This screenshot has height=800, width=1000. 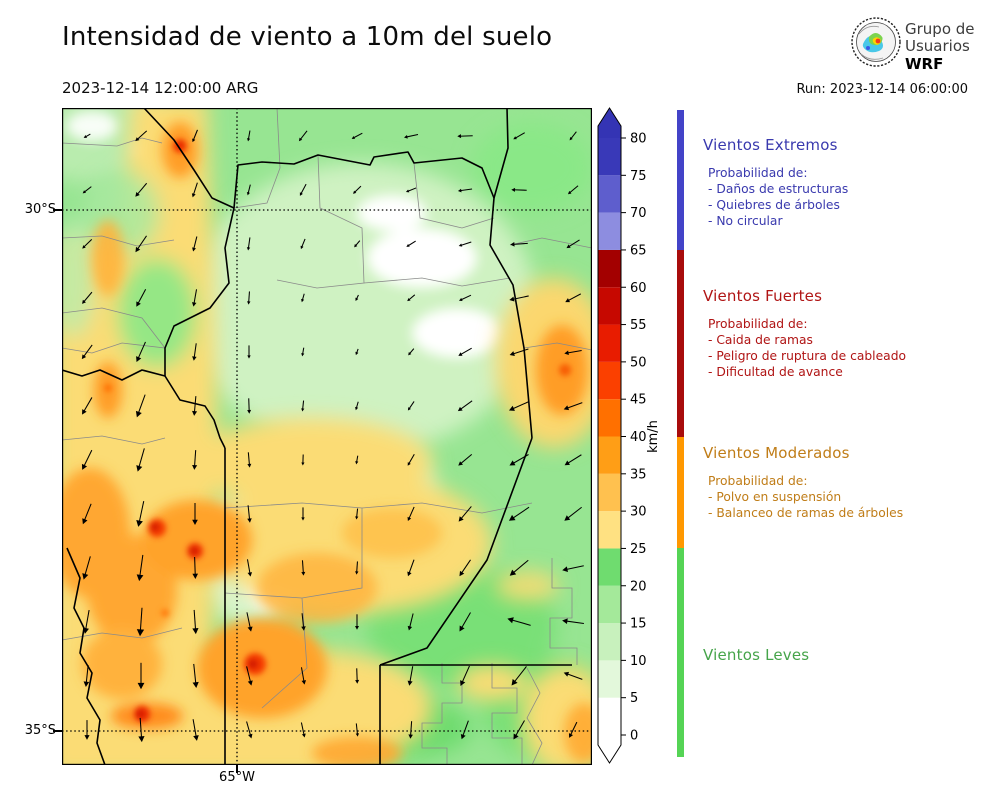 I want to click on category-bar-fuertes, so click(x=680, y=343).